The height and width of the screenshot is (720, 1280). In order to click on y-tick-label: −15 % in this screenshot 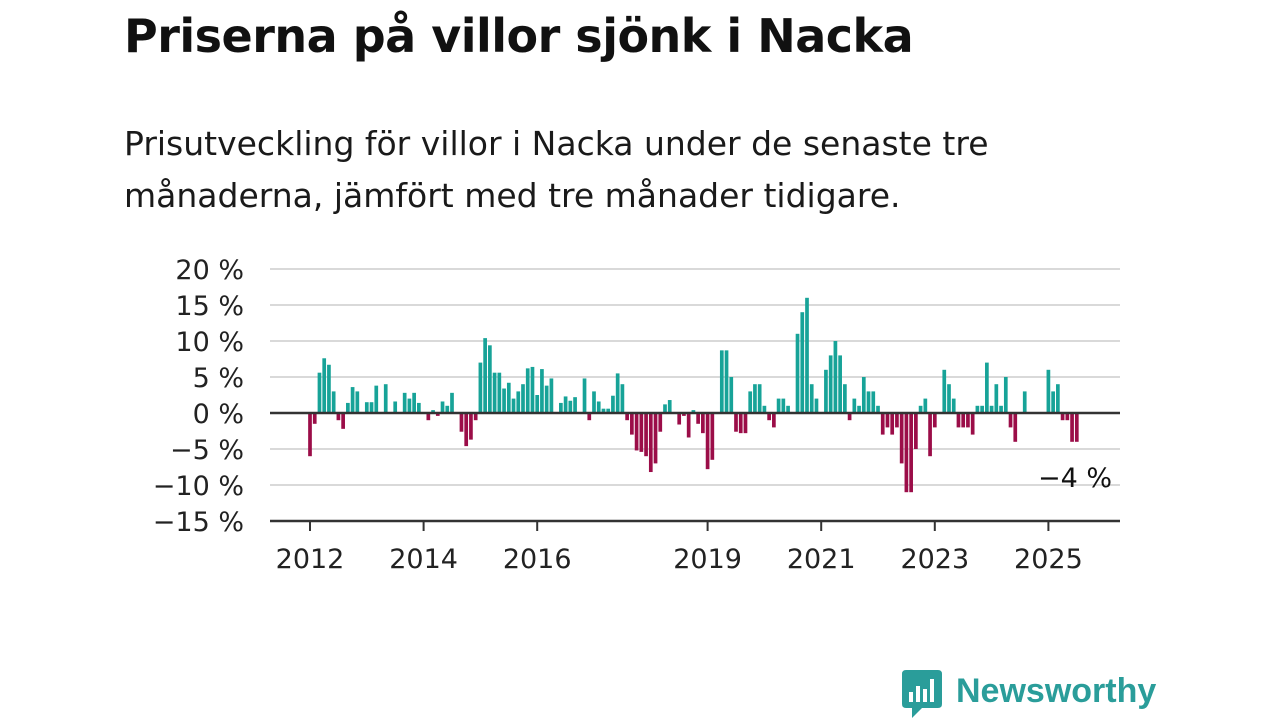, I will do `click(198, 522)`.